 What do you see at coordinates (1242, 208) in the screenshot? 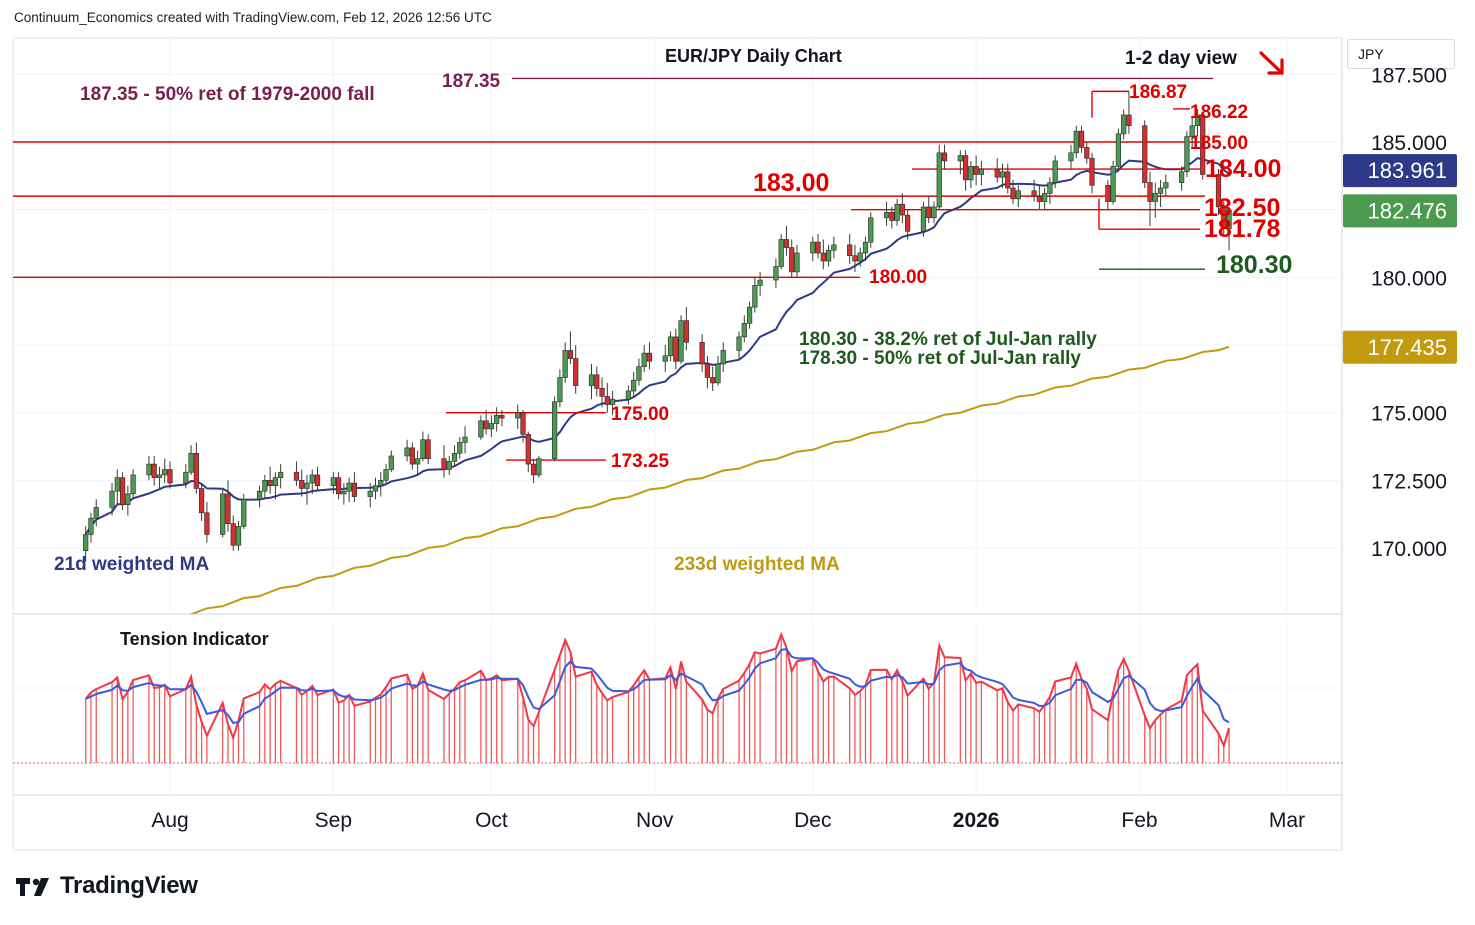
I see `level-label-182-50: 182.50` at bounding box center [1242, 208].